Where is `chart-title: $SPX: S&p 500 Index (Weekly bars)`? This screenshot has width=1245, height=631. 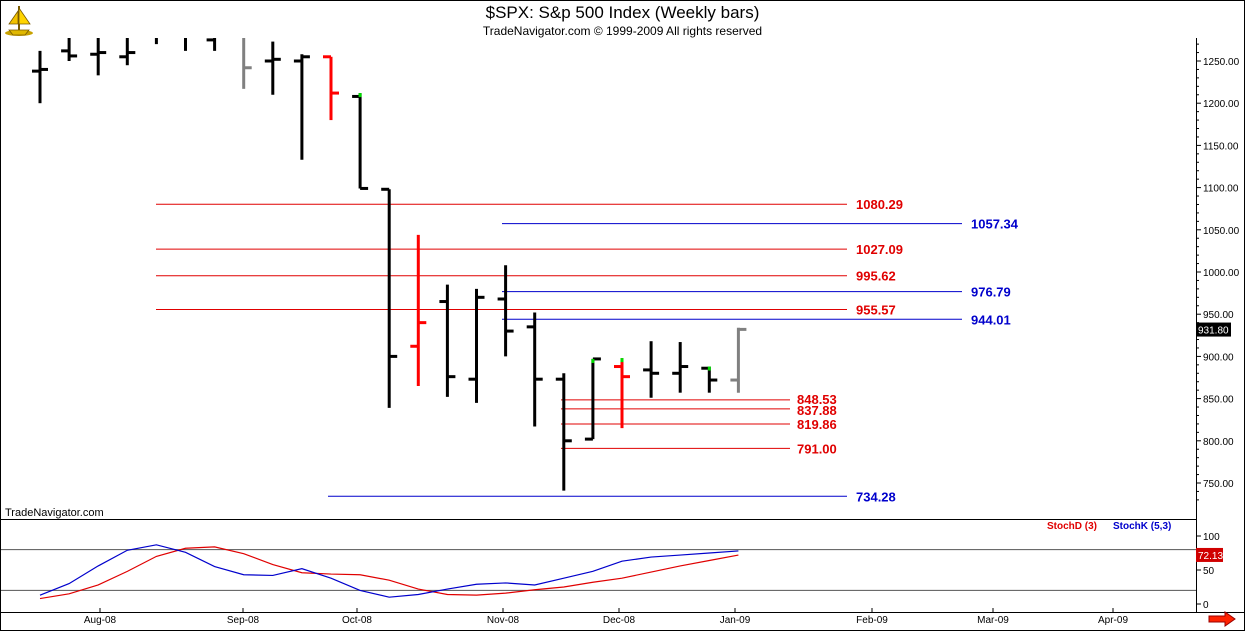
chart-title: $SPX: S&p 500 Index (Weekly bars) is located at coordinates (622, 12).